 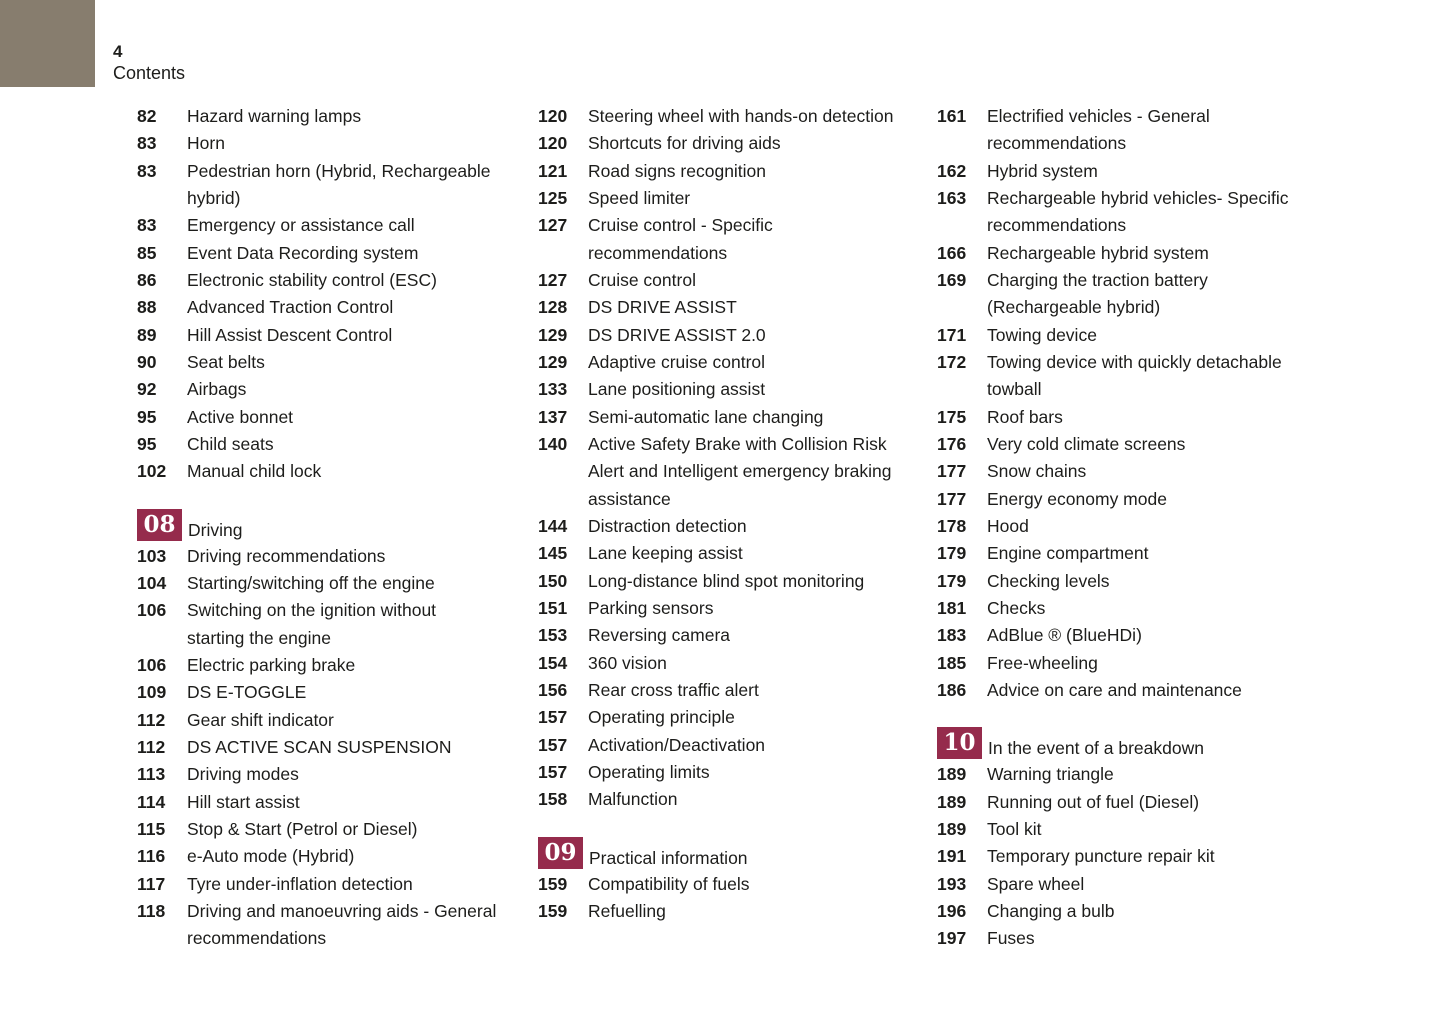 I want to click on toc-entry: 175 Roof bars, so click(x=1136, y=417).